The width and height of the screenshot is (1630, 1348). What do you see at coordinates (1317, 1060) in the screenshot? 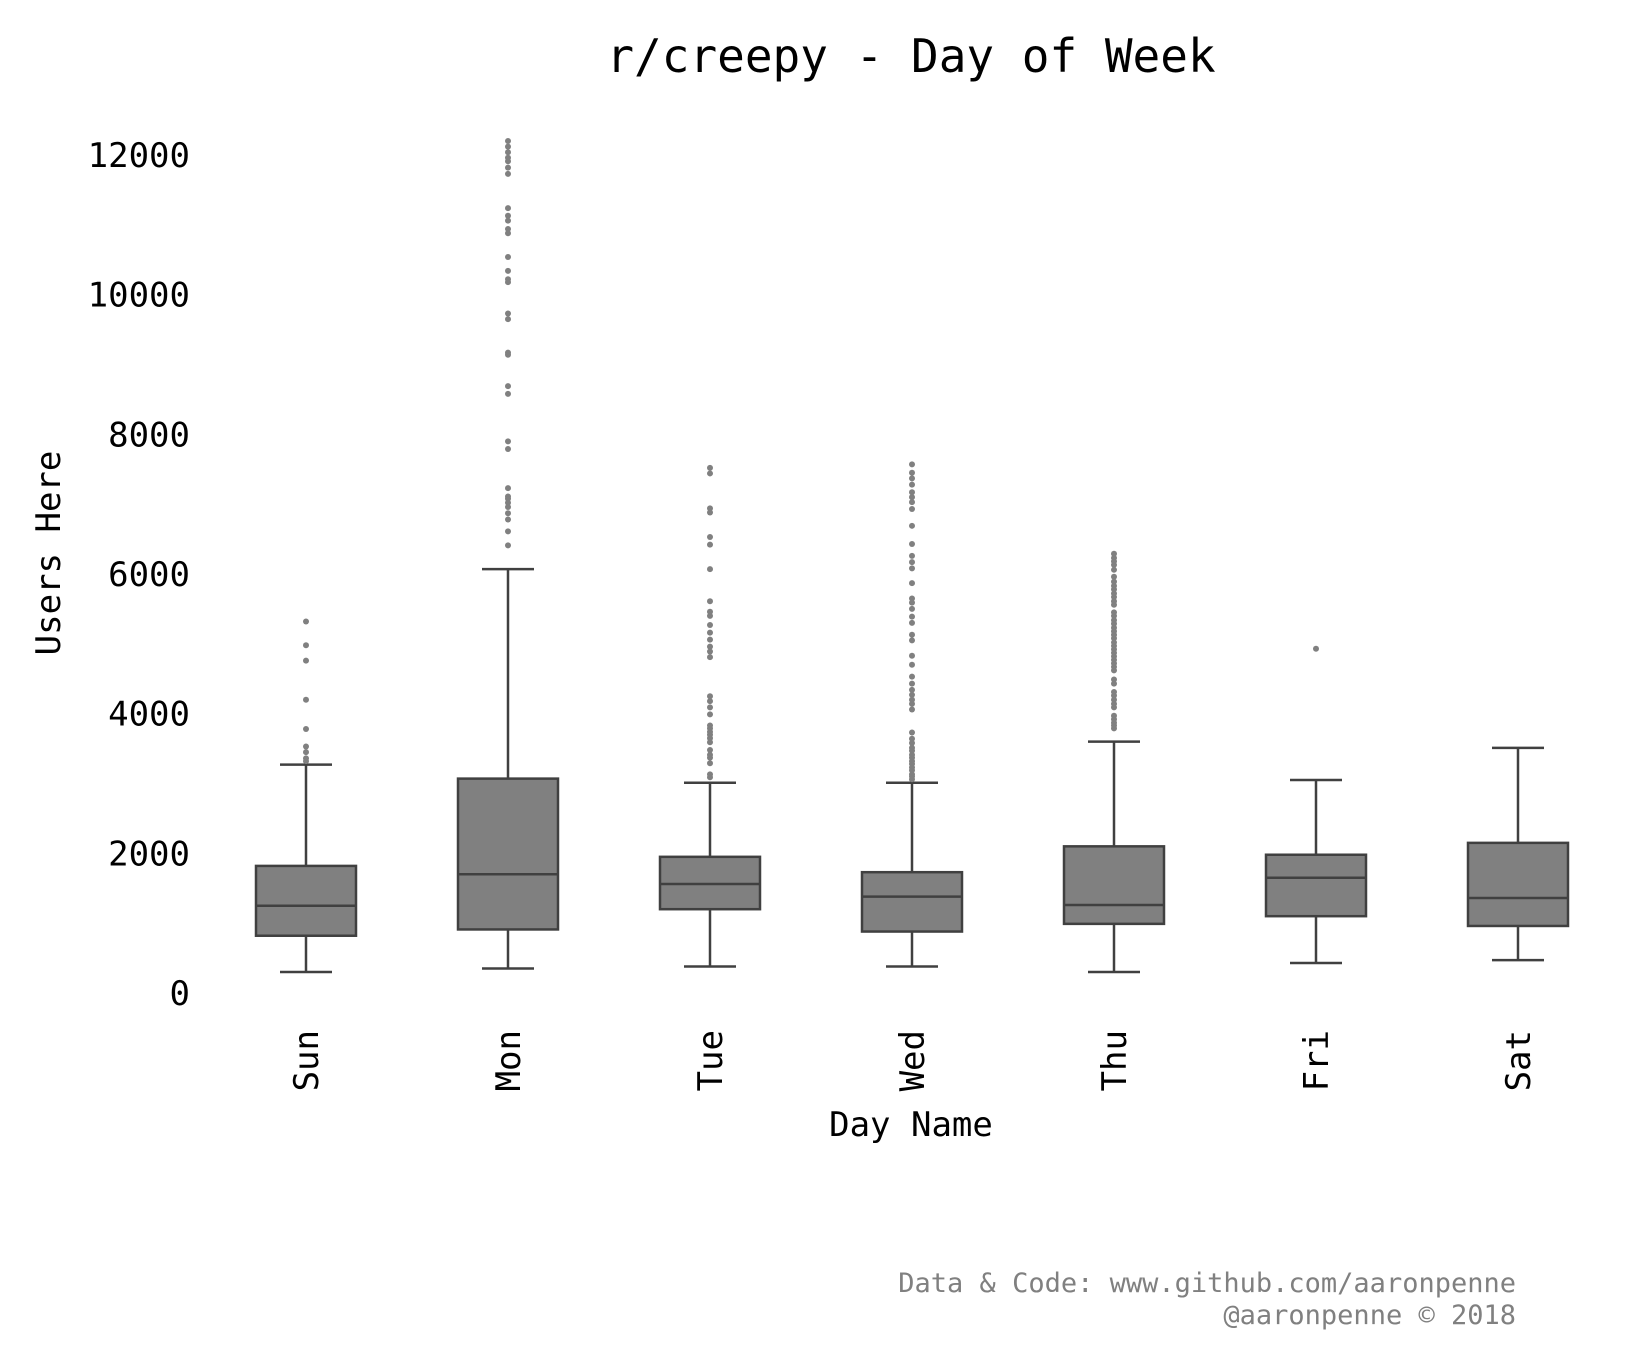
I see `x-tick-label: Fri` at bounding box center [1317, 1060].